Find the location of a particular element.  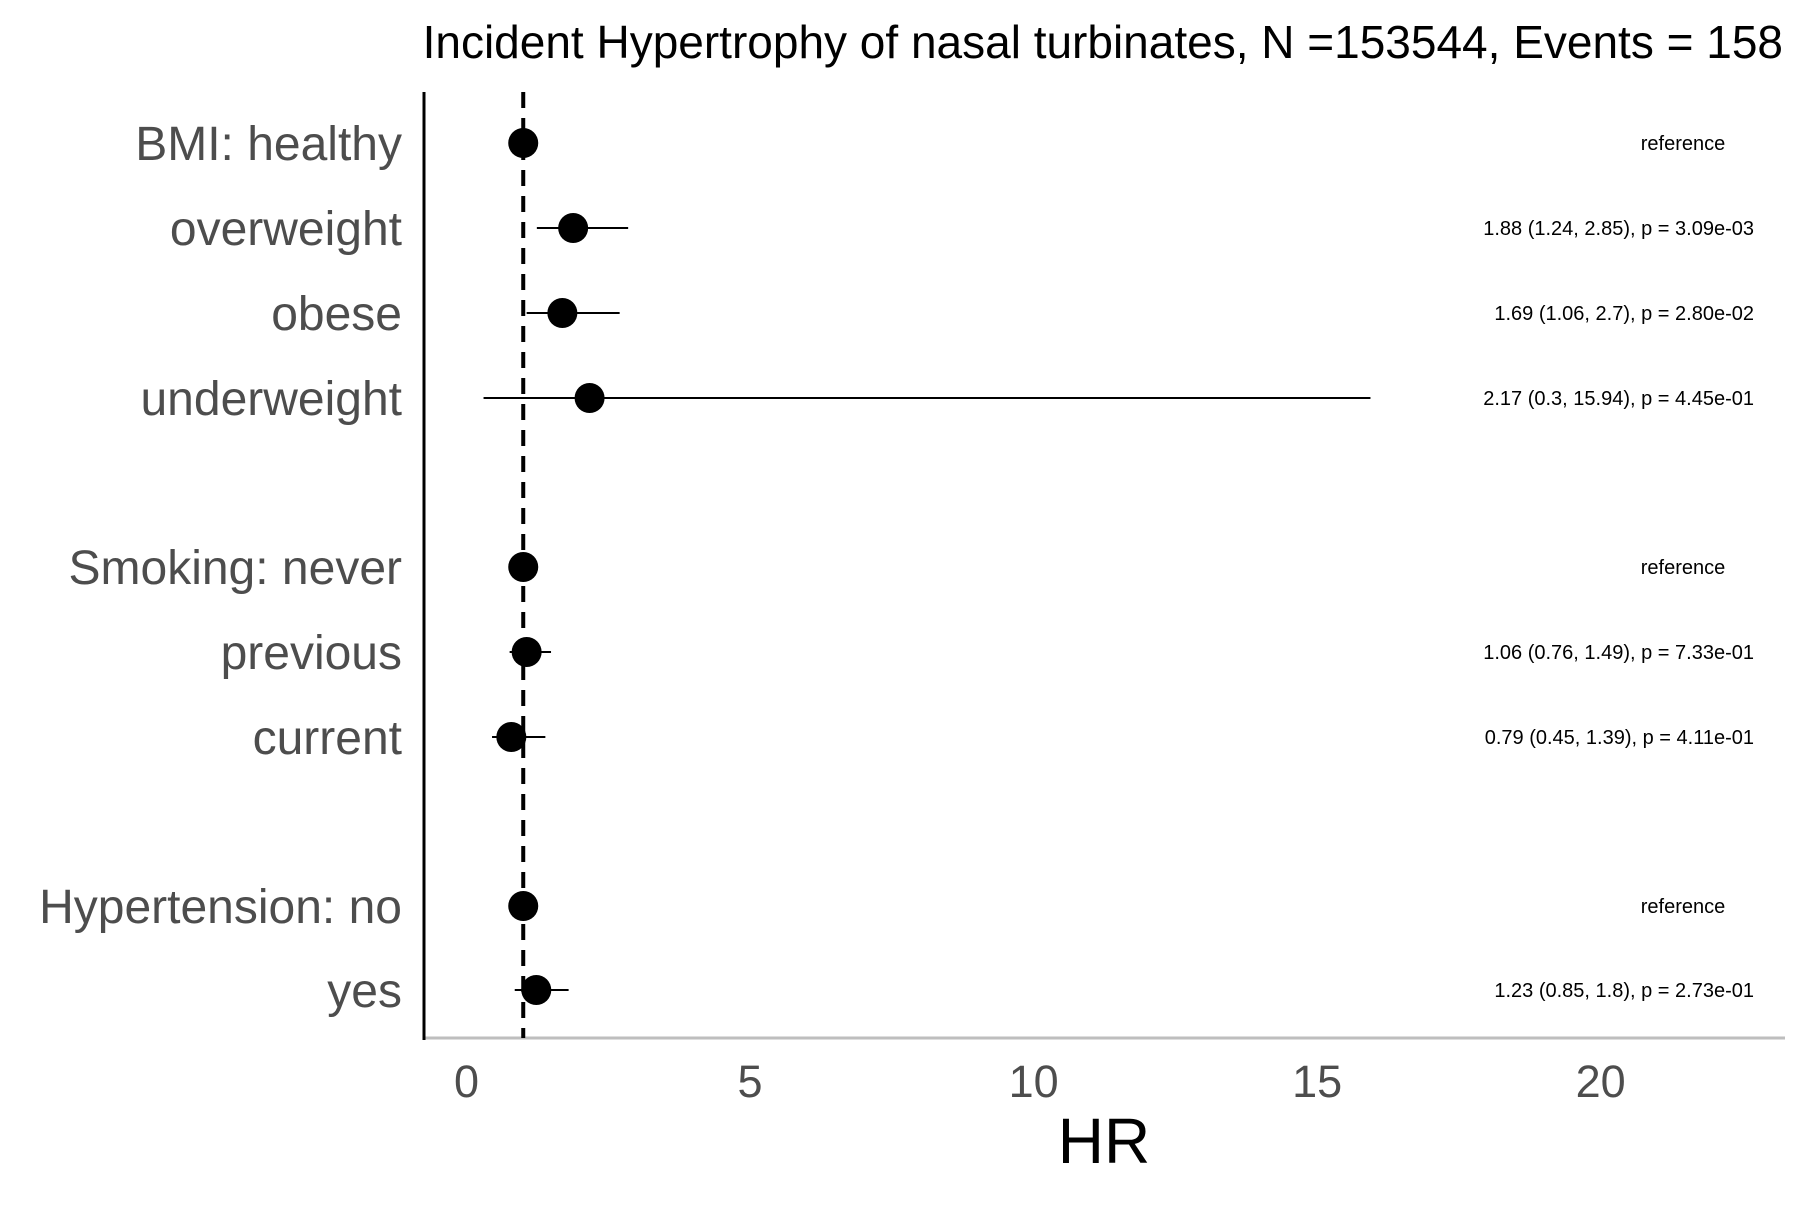

x-tick-label: 20 is located at coordinates (1601, 1081).